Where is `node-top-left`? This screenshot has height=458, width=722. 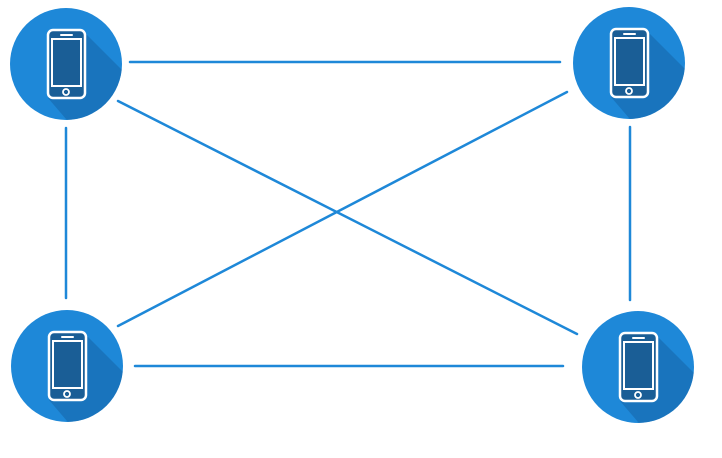
node-top-left is located at coordinates (66, 64).